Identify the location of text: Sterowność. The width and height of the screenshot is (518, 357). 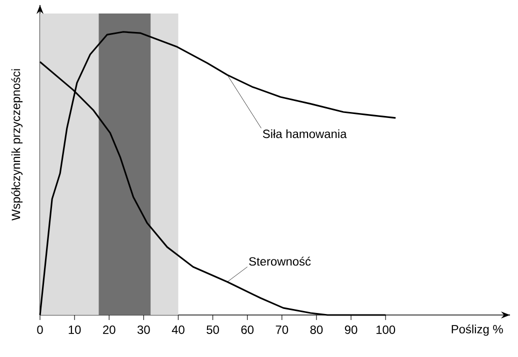
(280, 261).